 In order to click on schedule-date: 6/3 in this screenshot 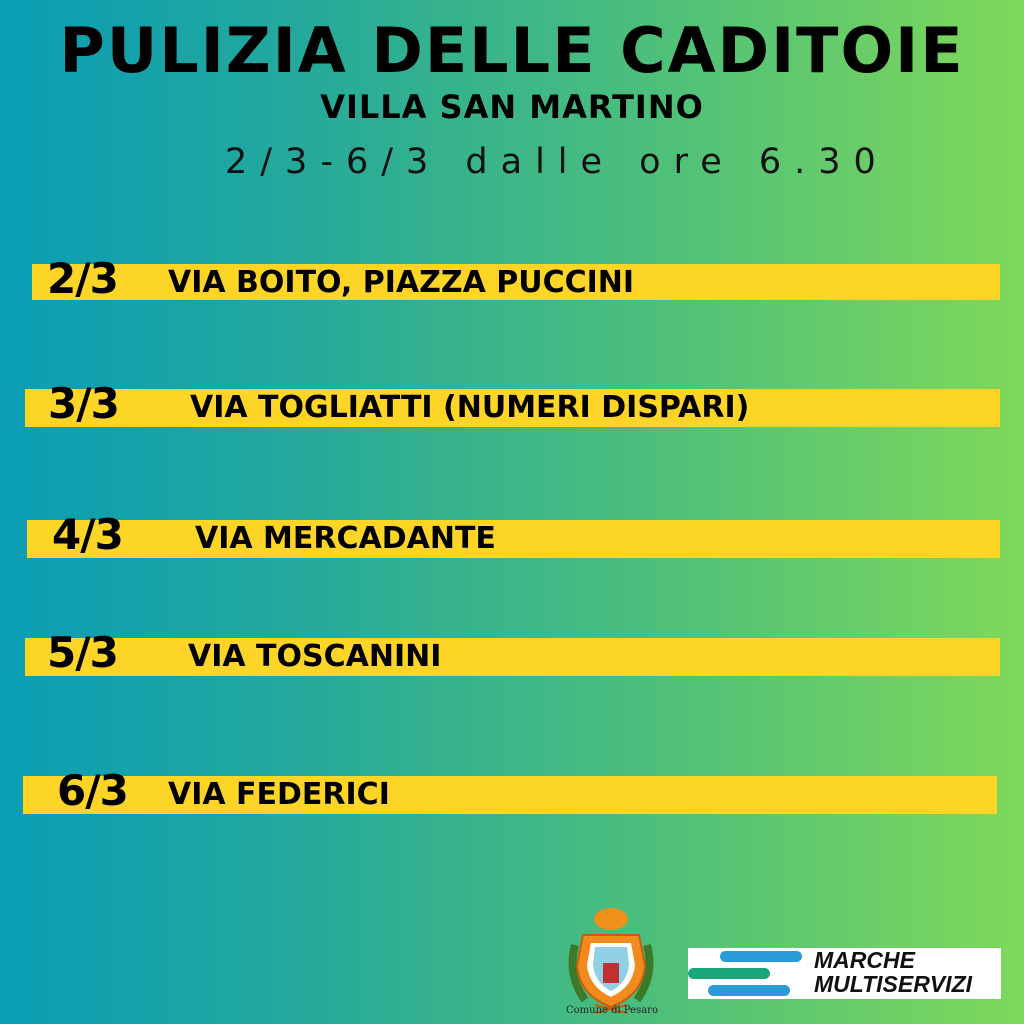, I will do `click(93, 790)`.